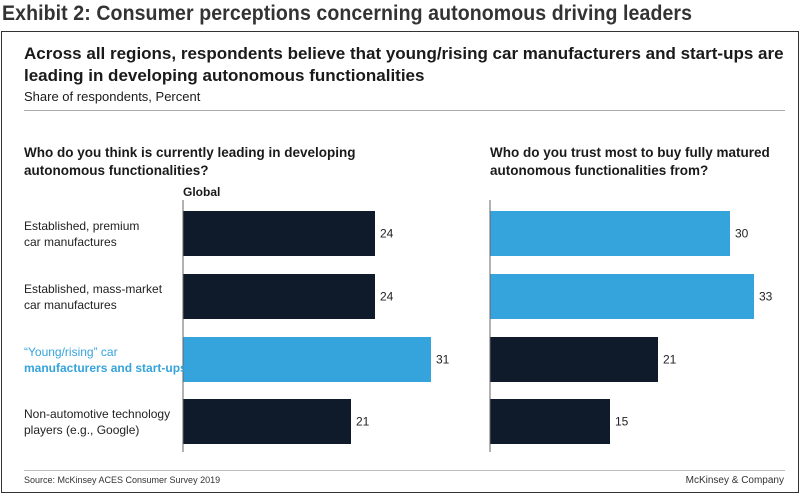  What do you see at coordinates (734, 480) in the screenshot?
I see `brand: McKinsey & Company` at bounding box center [734, 480].